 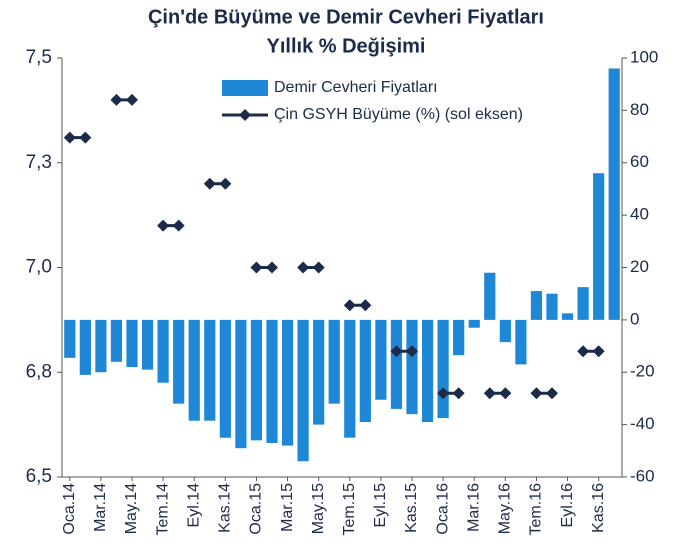 What do you see at coordinates (225, 508) in the screenshot?
I see `x-tick-label: Kas.14` at bounding box center [225, 508].